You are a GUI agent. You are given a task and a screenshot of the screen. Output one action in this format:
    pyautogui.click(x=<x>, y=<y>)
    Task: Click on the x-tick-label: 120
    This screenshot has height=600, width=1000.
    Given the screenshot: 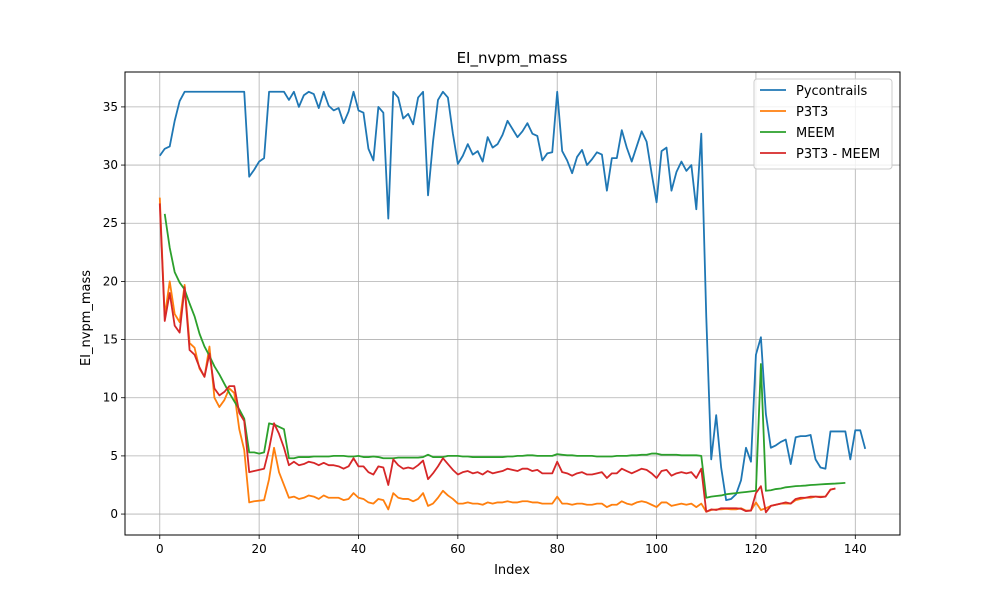 What is the action you would take?
    pyautogui.click(x=755, y=549)
    